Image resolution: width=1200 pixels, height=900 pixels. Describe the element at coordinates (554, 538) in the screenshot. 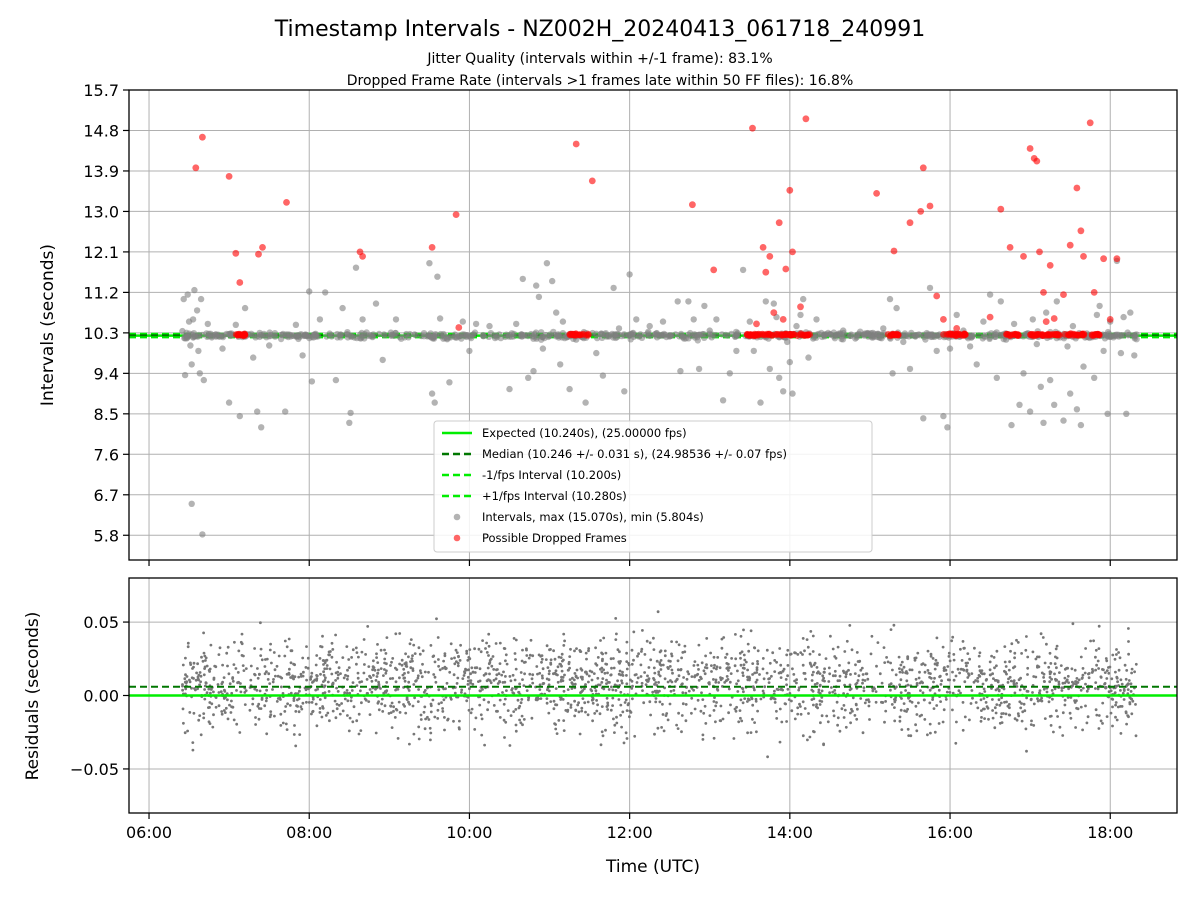

I see `legend-label-dropped: Possible Dropped Frames` at that location.